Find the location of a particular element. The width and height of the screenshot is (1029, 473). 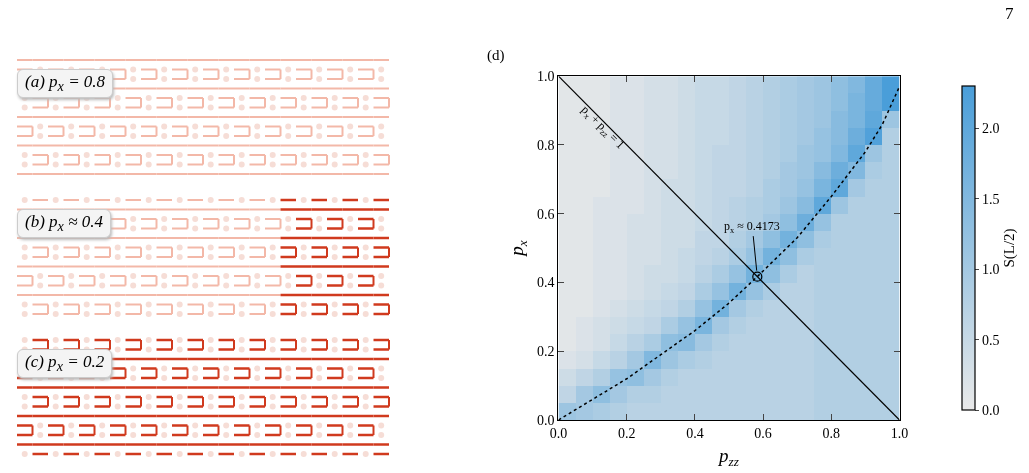

x-axis-title: p$_{zz}$ is located at coordinates (728, 456).